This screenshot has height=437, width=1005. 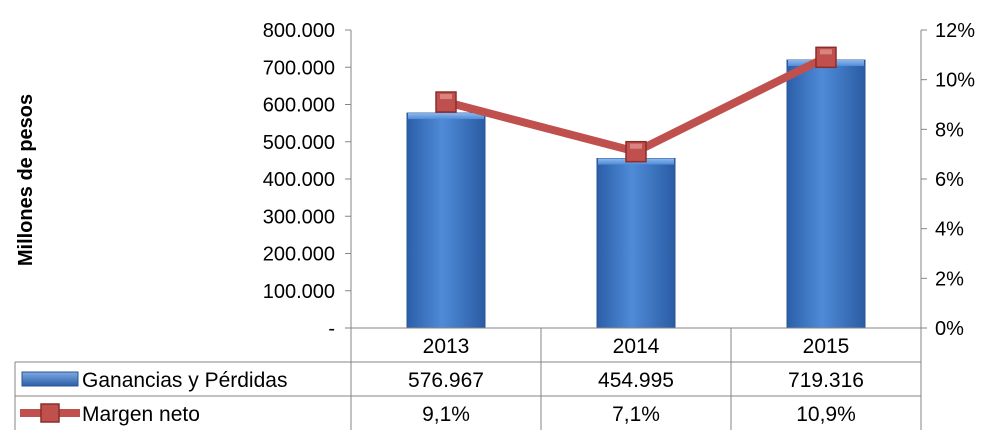 I want to click on bar-2013, so click(x=446, y=220).